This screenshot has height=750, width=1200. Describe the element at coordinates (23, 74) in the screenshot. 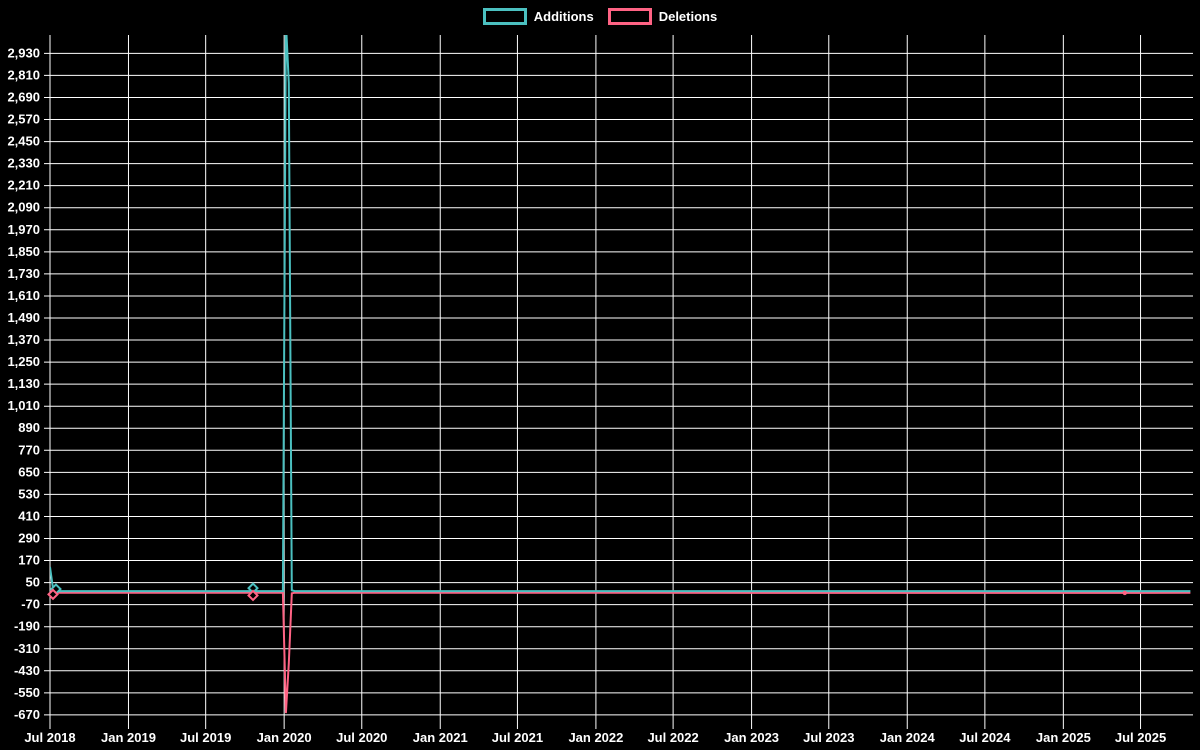

I see `y-tick-label: 2,810` at that location.